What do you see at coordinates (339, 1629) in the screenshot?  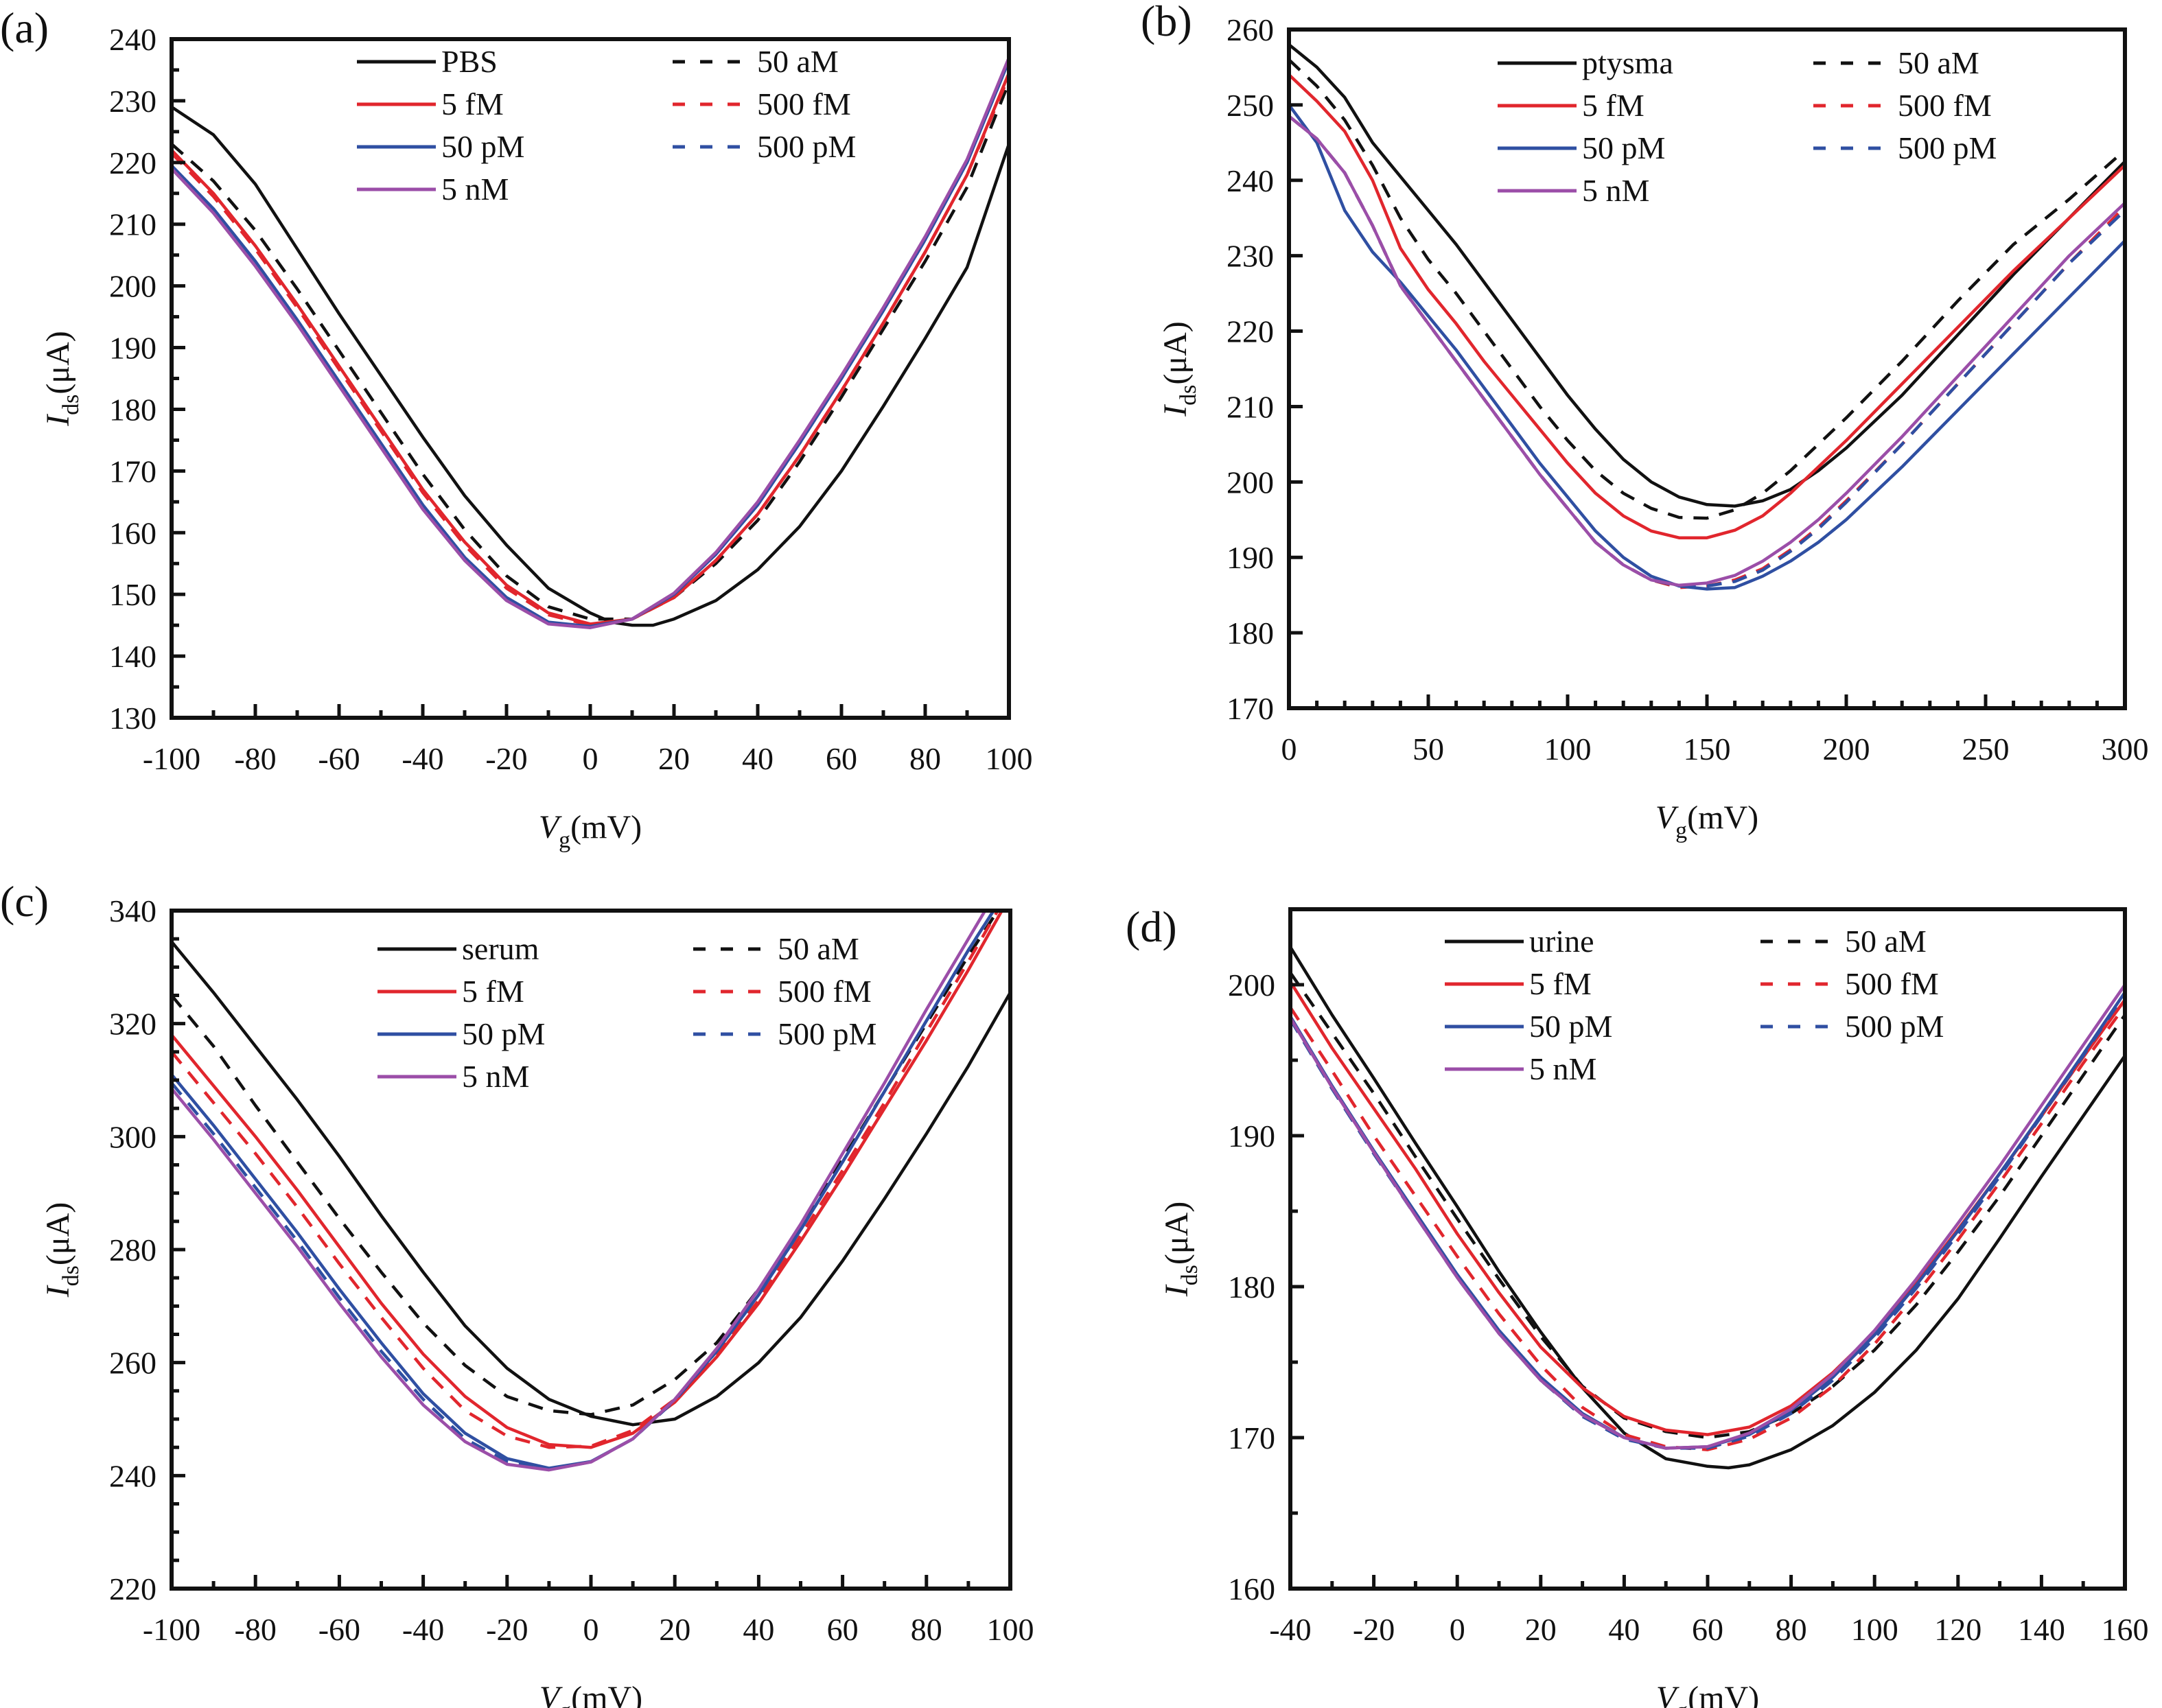 I see `x-tick-label: -60` at bounding box center [339, 1629].